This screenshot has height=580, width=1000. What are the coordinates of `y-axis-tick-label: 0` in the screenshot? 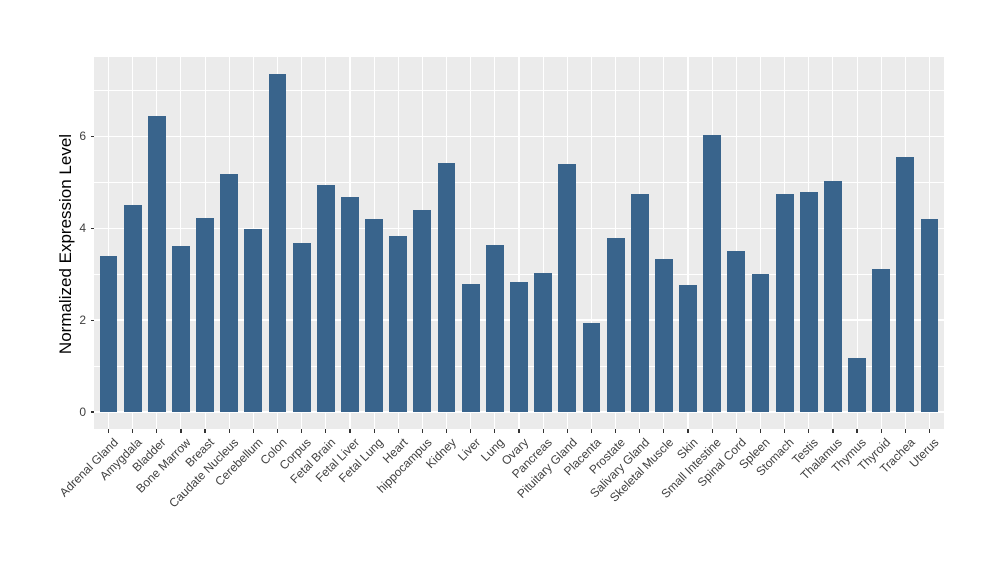 It's located at (82, 412).